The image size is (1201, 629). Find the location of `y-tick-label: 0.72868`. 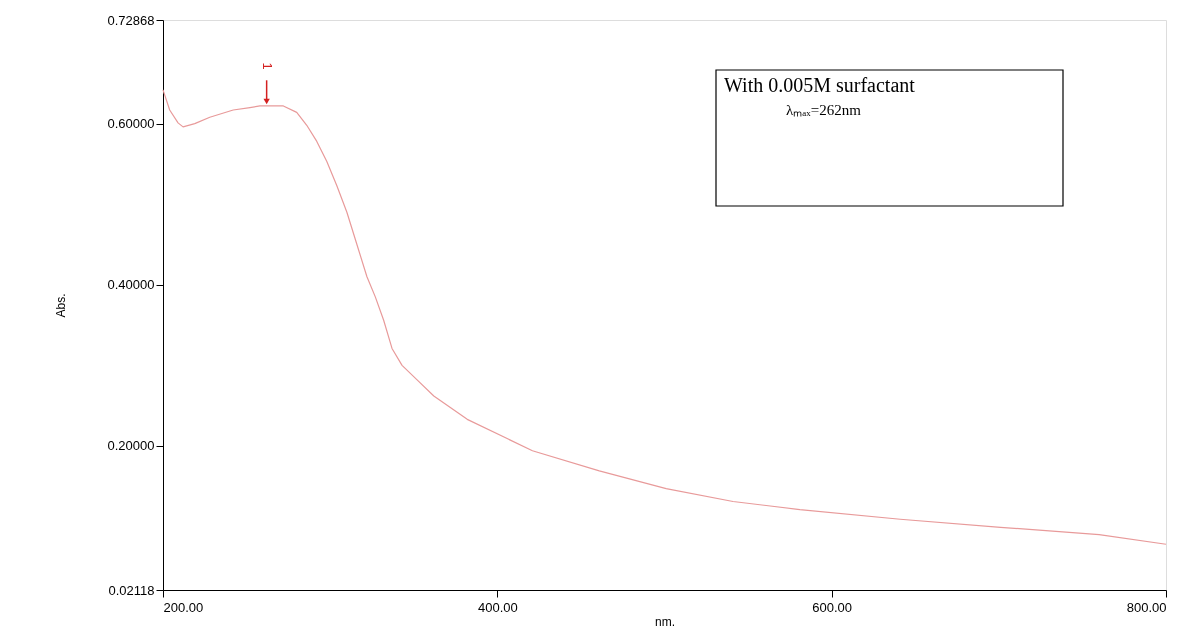

y-tick-label: 0.72868 is located at coordinates (131, 20).